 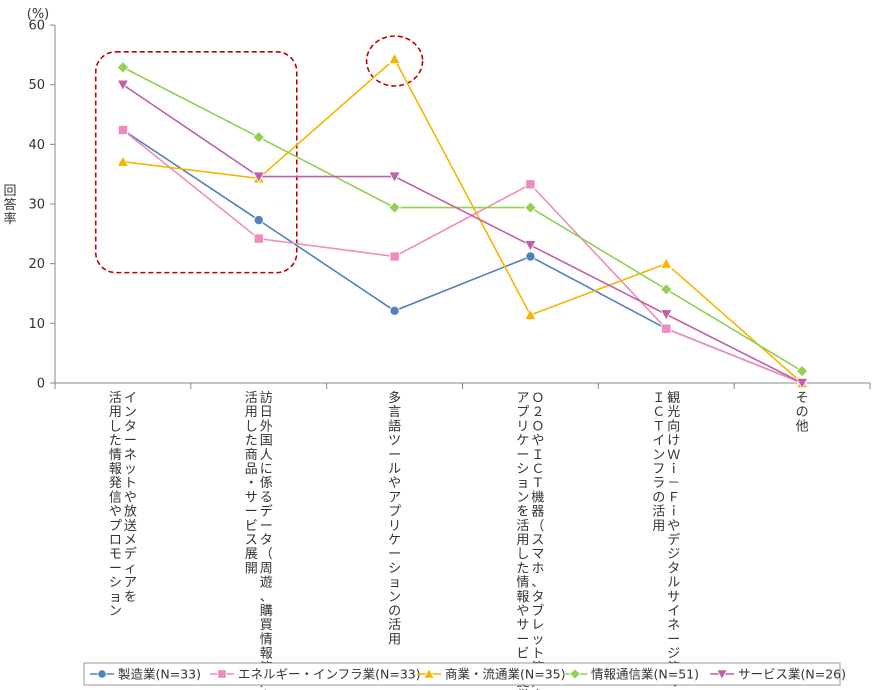 What do you see at coordinates (537, 469) in the screenshot?
I see `category-label-char: Ｃ` at bounding box center [537, 469].